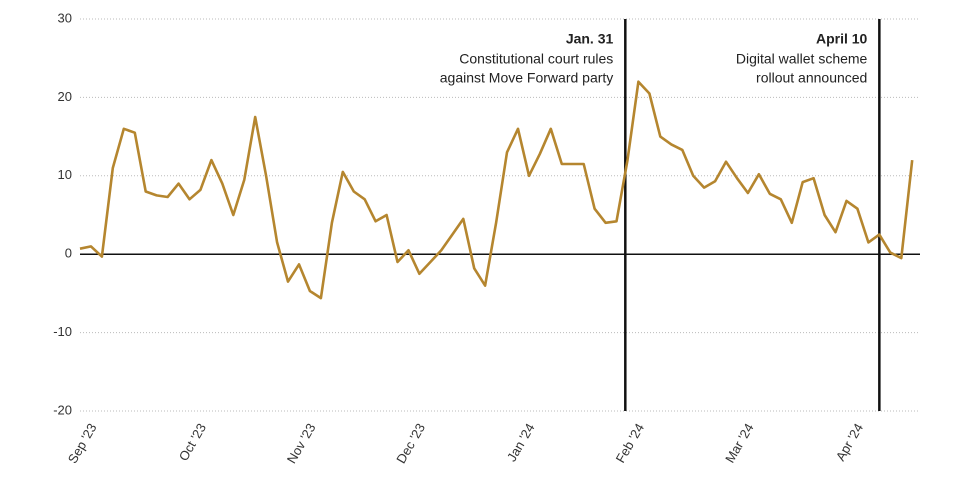 Image resolution: width=960 pixels, height=480 pixels. What do you see at coordinates (62, 331) in the screenshot?
I see `y-tick-label: -10` at bounding box center [62, 331].